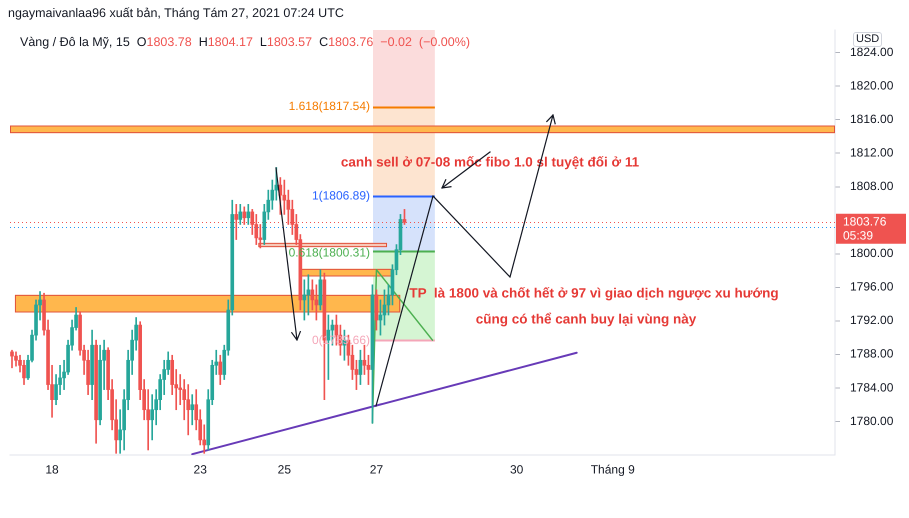 This screenshot has height=518, width=909. Describe the element at coordinates (872, 85) in the screenshot. I see `y-tick-label: 1820.00` at that location.